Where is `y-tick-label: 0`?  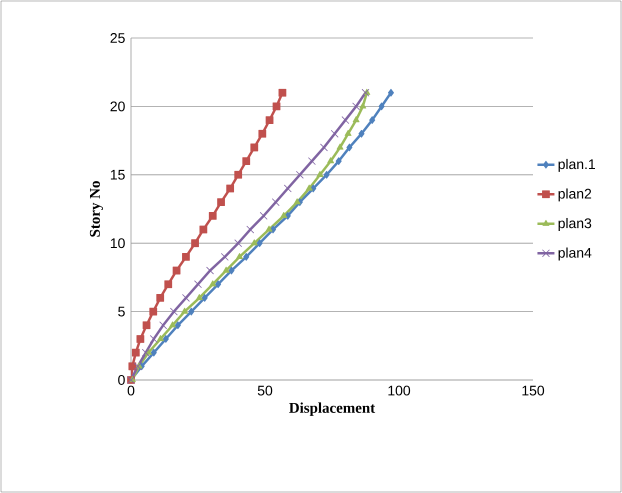 y-tick-label: 0 is located at coordinates (121, 380).